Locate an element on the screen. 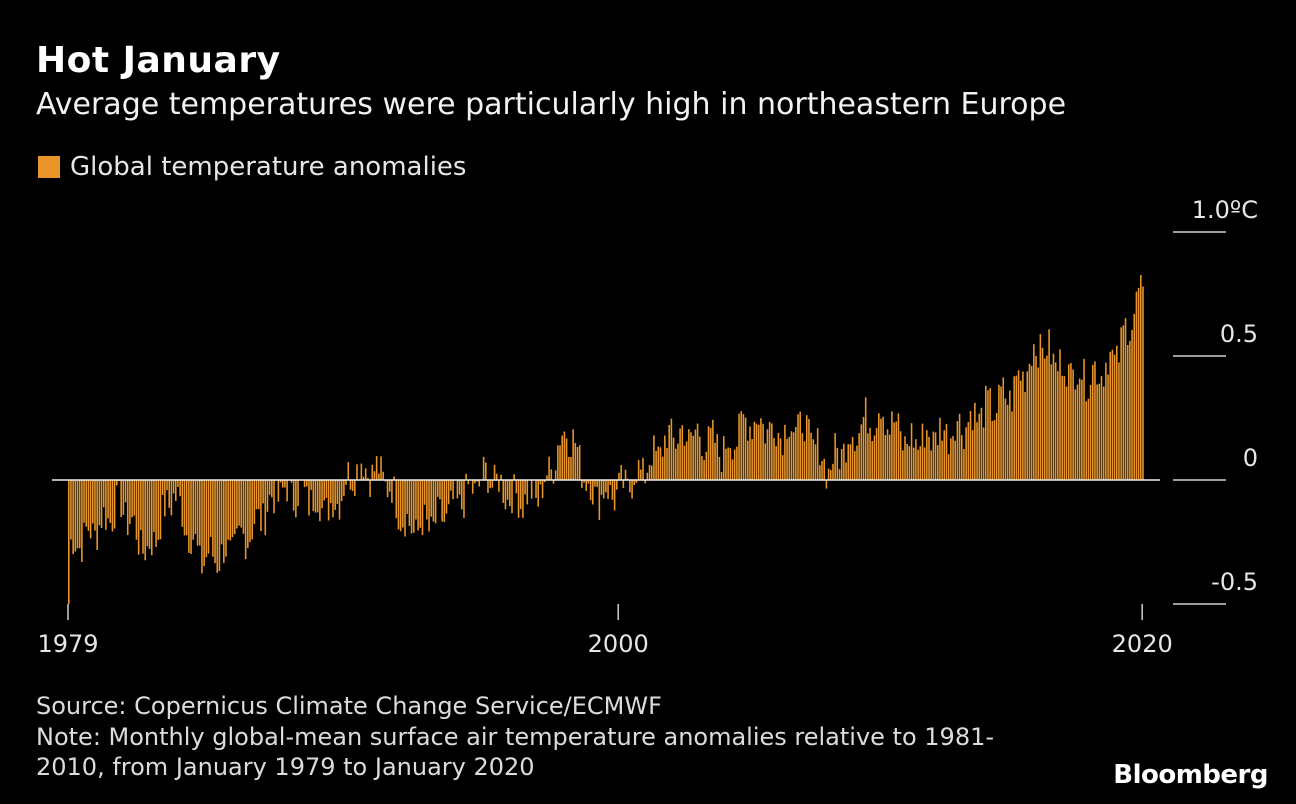 The image size is (1296, 804). bloomberg-logo: Bloomberg is located at coordinates (1190, 775).